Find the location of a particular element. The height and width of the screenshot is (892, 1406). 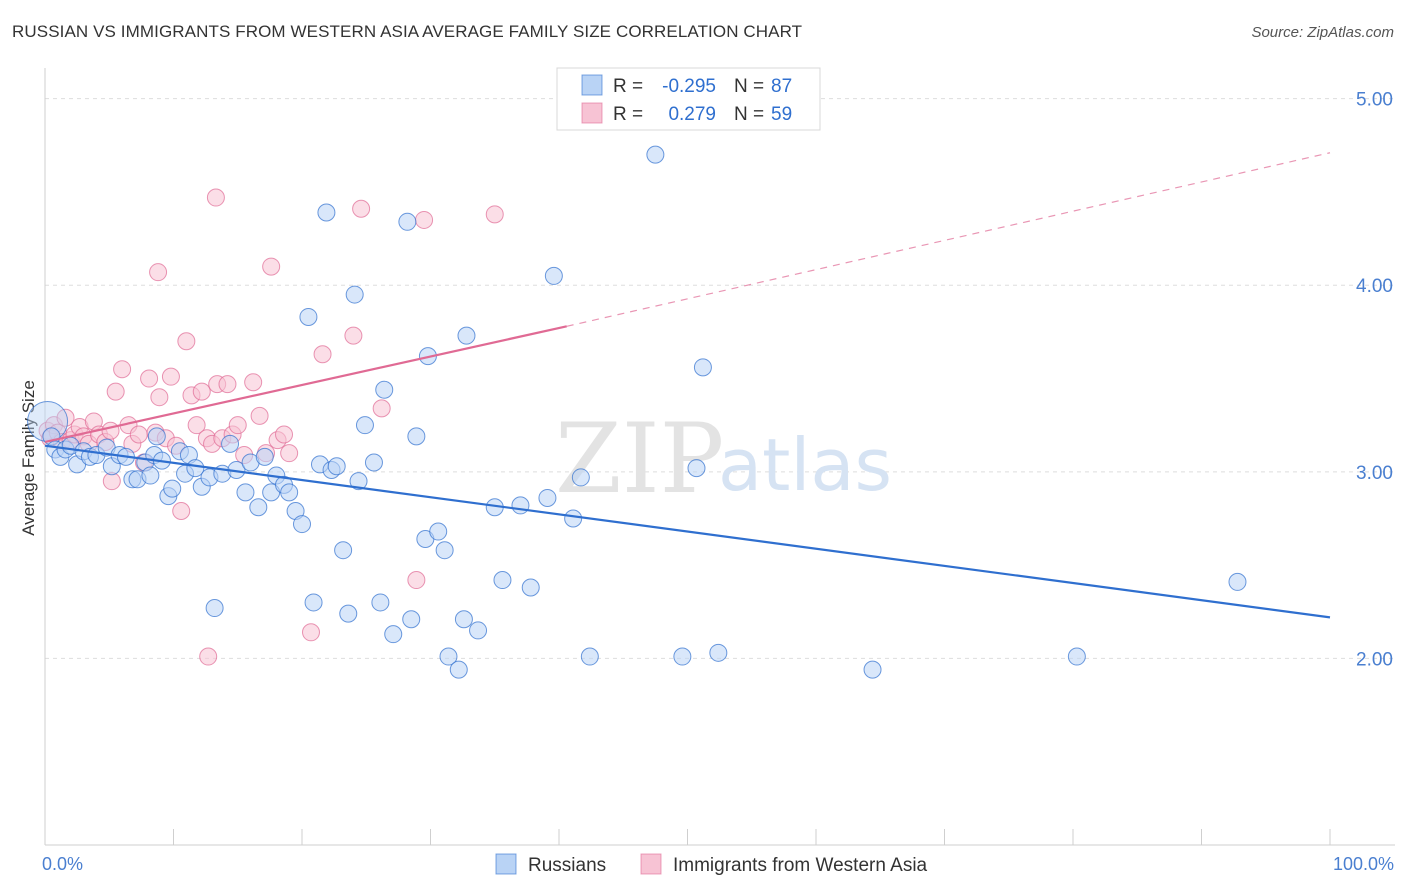

legend-r-label: R = is located at coordinates (628, 114).